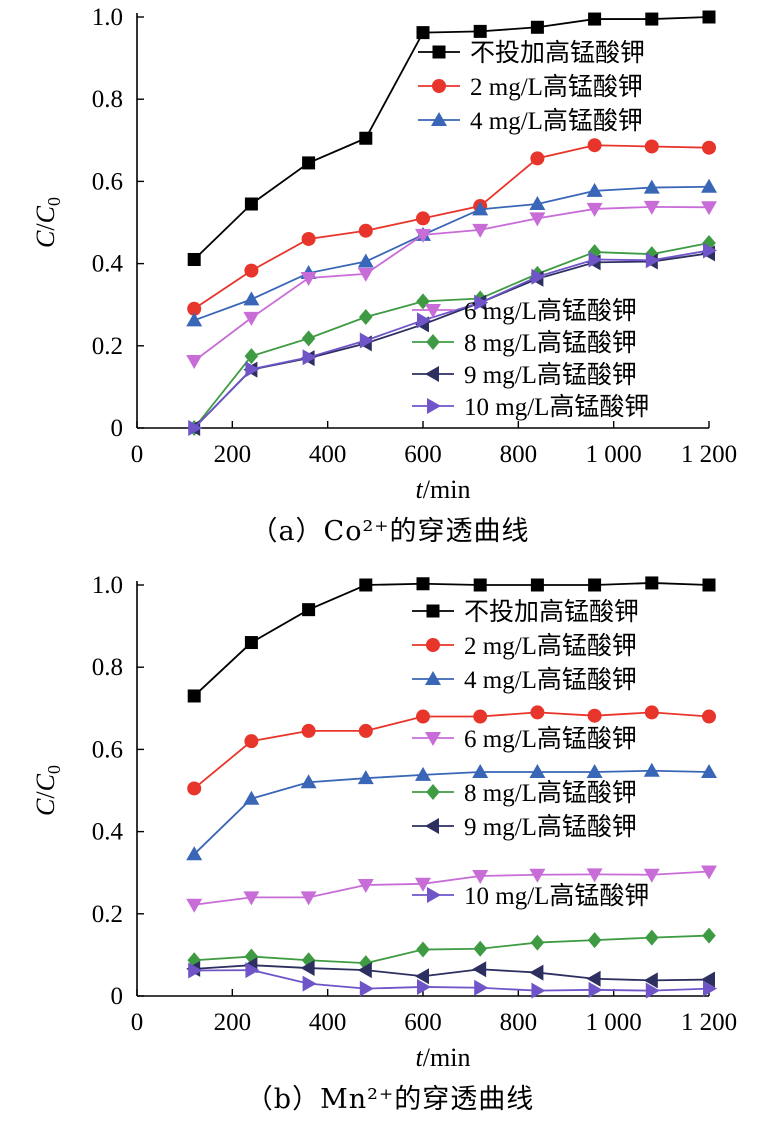 The width and height of the screenshot is (781, 1133). I want to click on y-tick-label: 0, so click(117, 996).